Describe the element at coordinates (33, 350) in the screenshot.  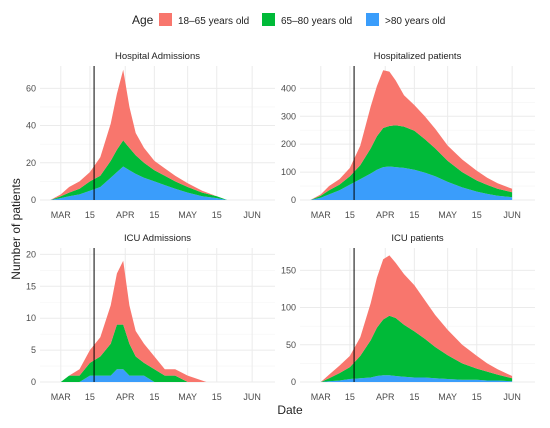
I see `y-tick-label: 5` at that location.